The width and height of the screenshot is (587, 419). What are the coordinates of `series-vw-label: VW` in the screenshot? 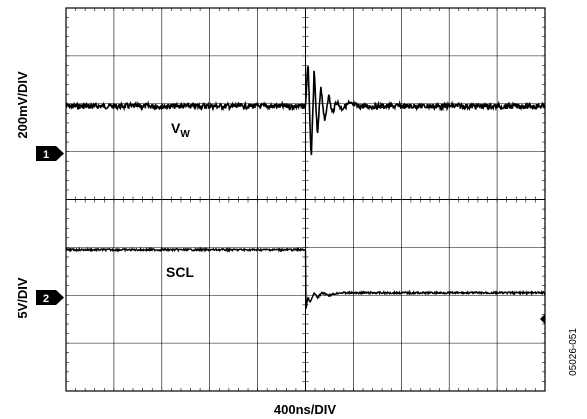 It's located at (180, 130).